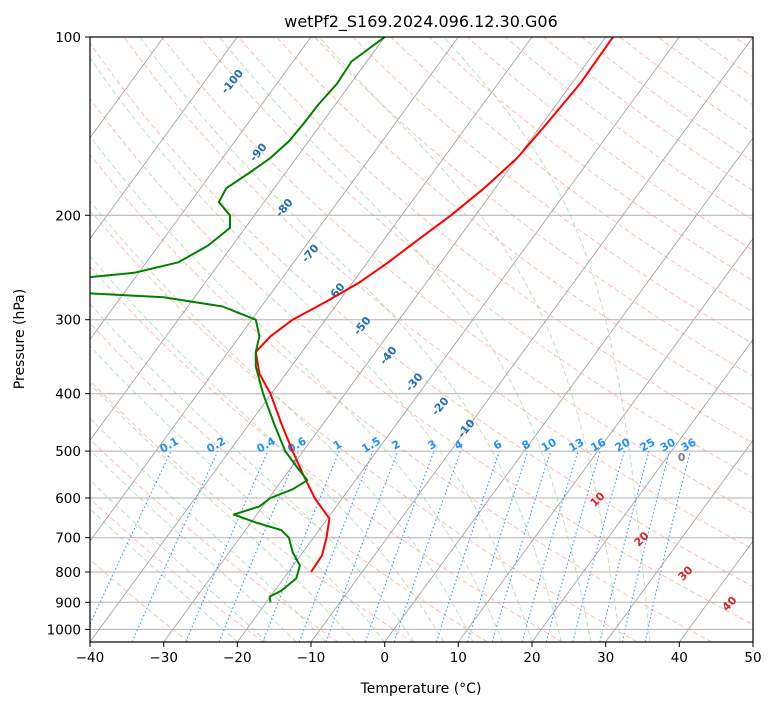  Describe the element at coordinates (395, 445) in the screenshot. I see `mixing-ratio-label: 2` at that location.